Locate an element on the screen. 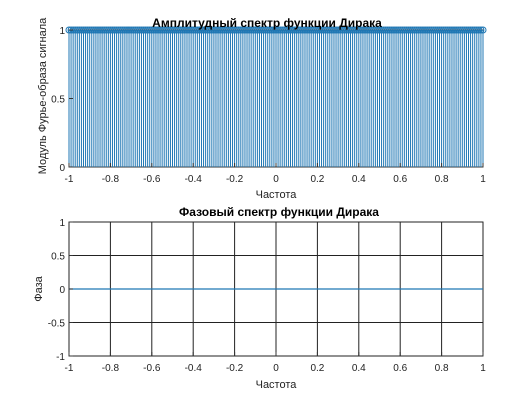  amplitude-x-tick-label: -0.4 is located at coordinates (194, 179).